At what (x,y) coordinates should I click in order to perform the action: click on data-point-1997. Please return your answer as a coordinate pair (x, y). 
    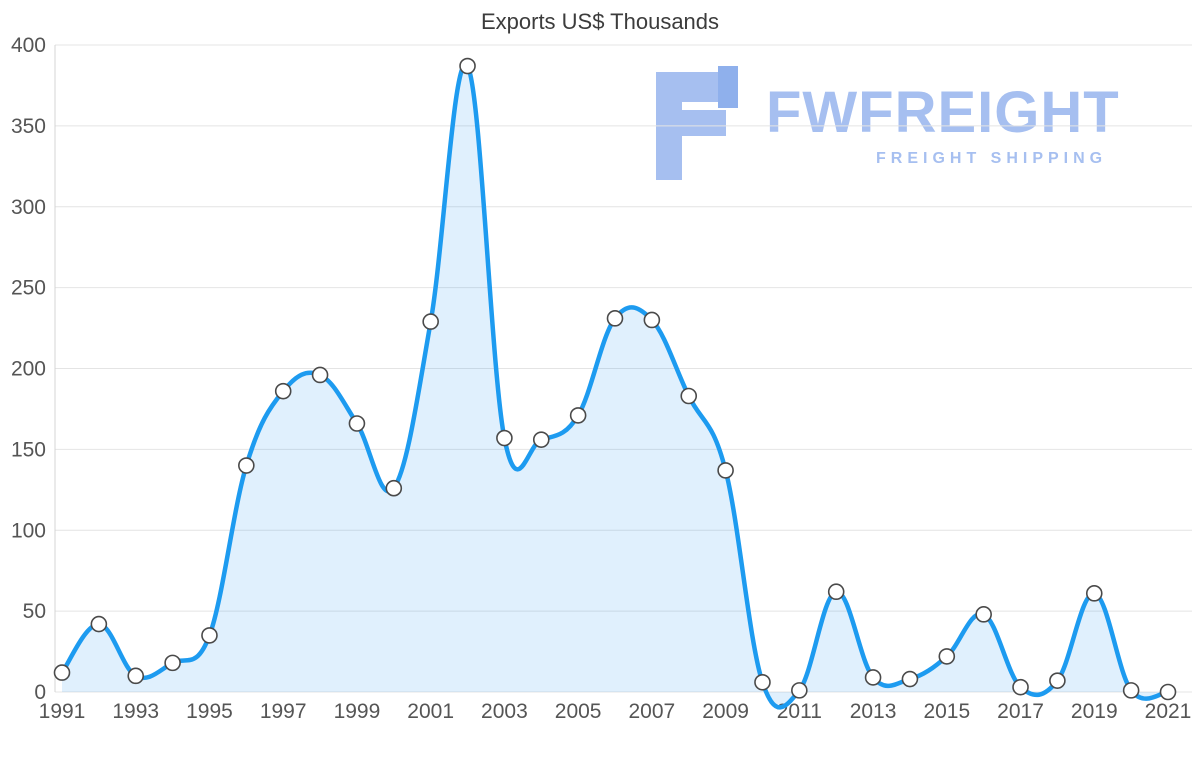
    Looking at the image, I should click on (283, 391).